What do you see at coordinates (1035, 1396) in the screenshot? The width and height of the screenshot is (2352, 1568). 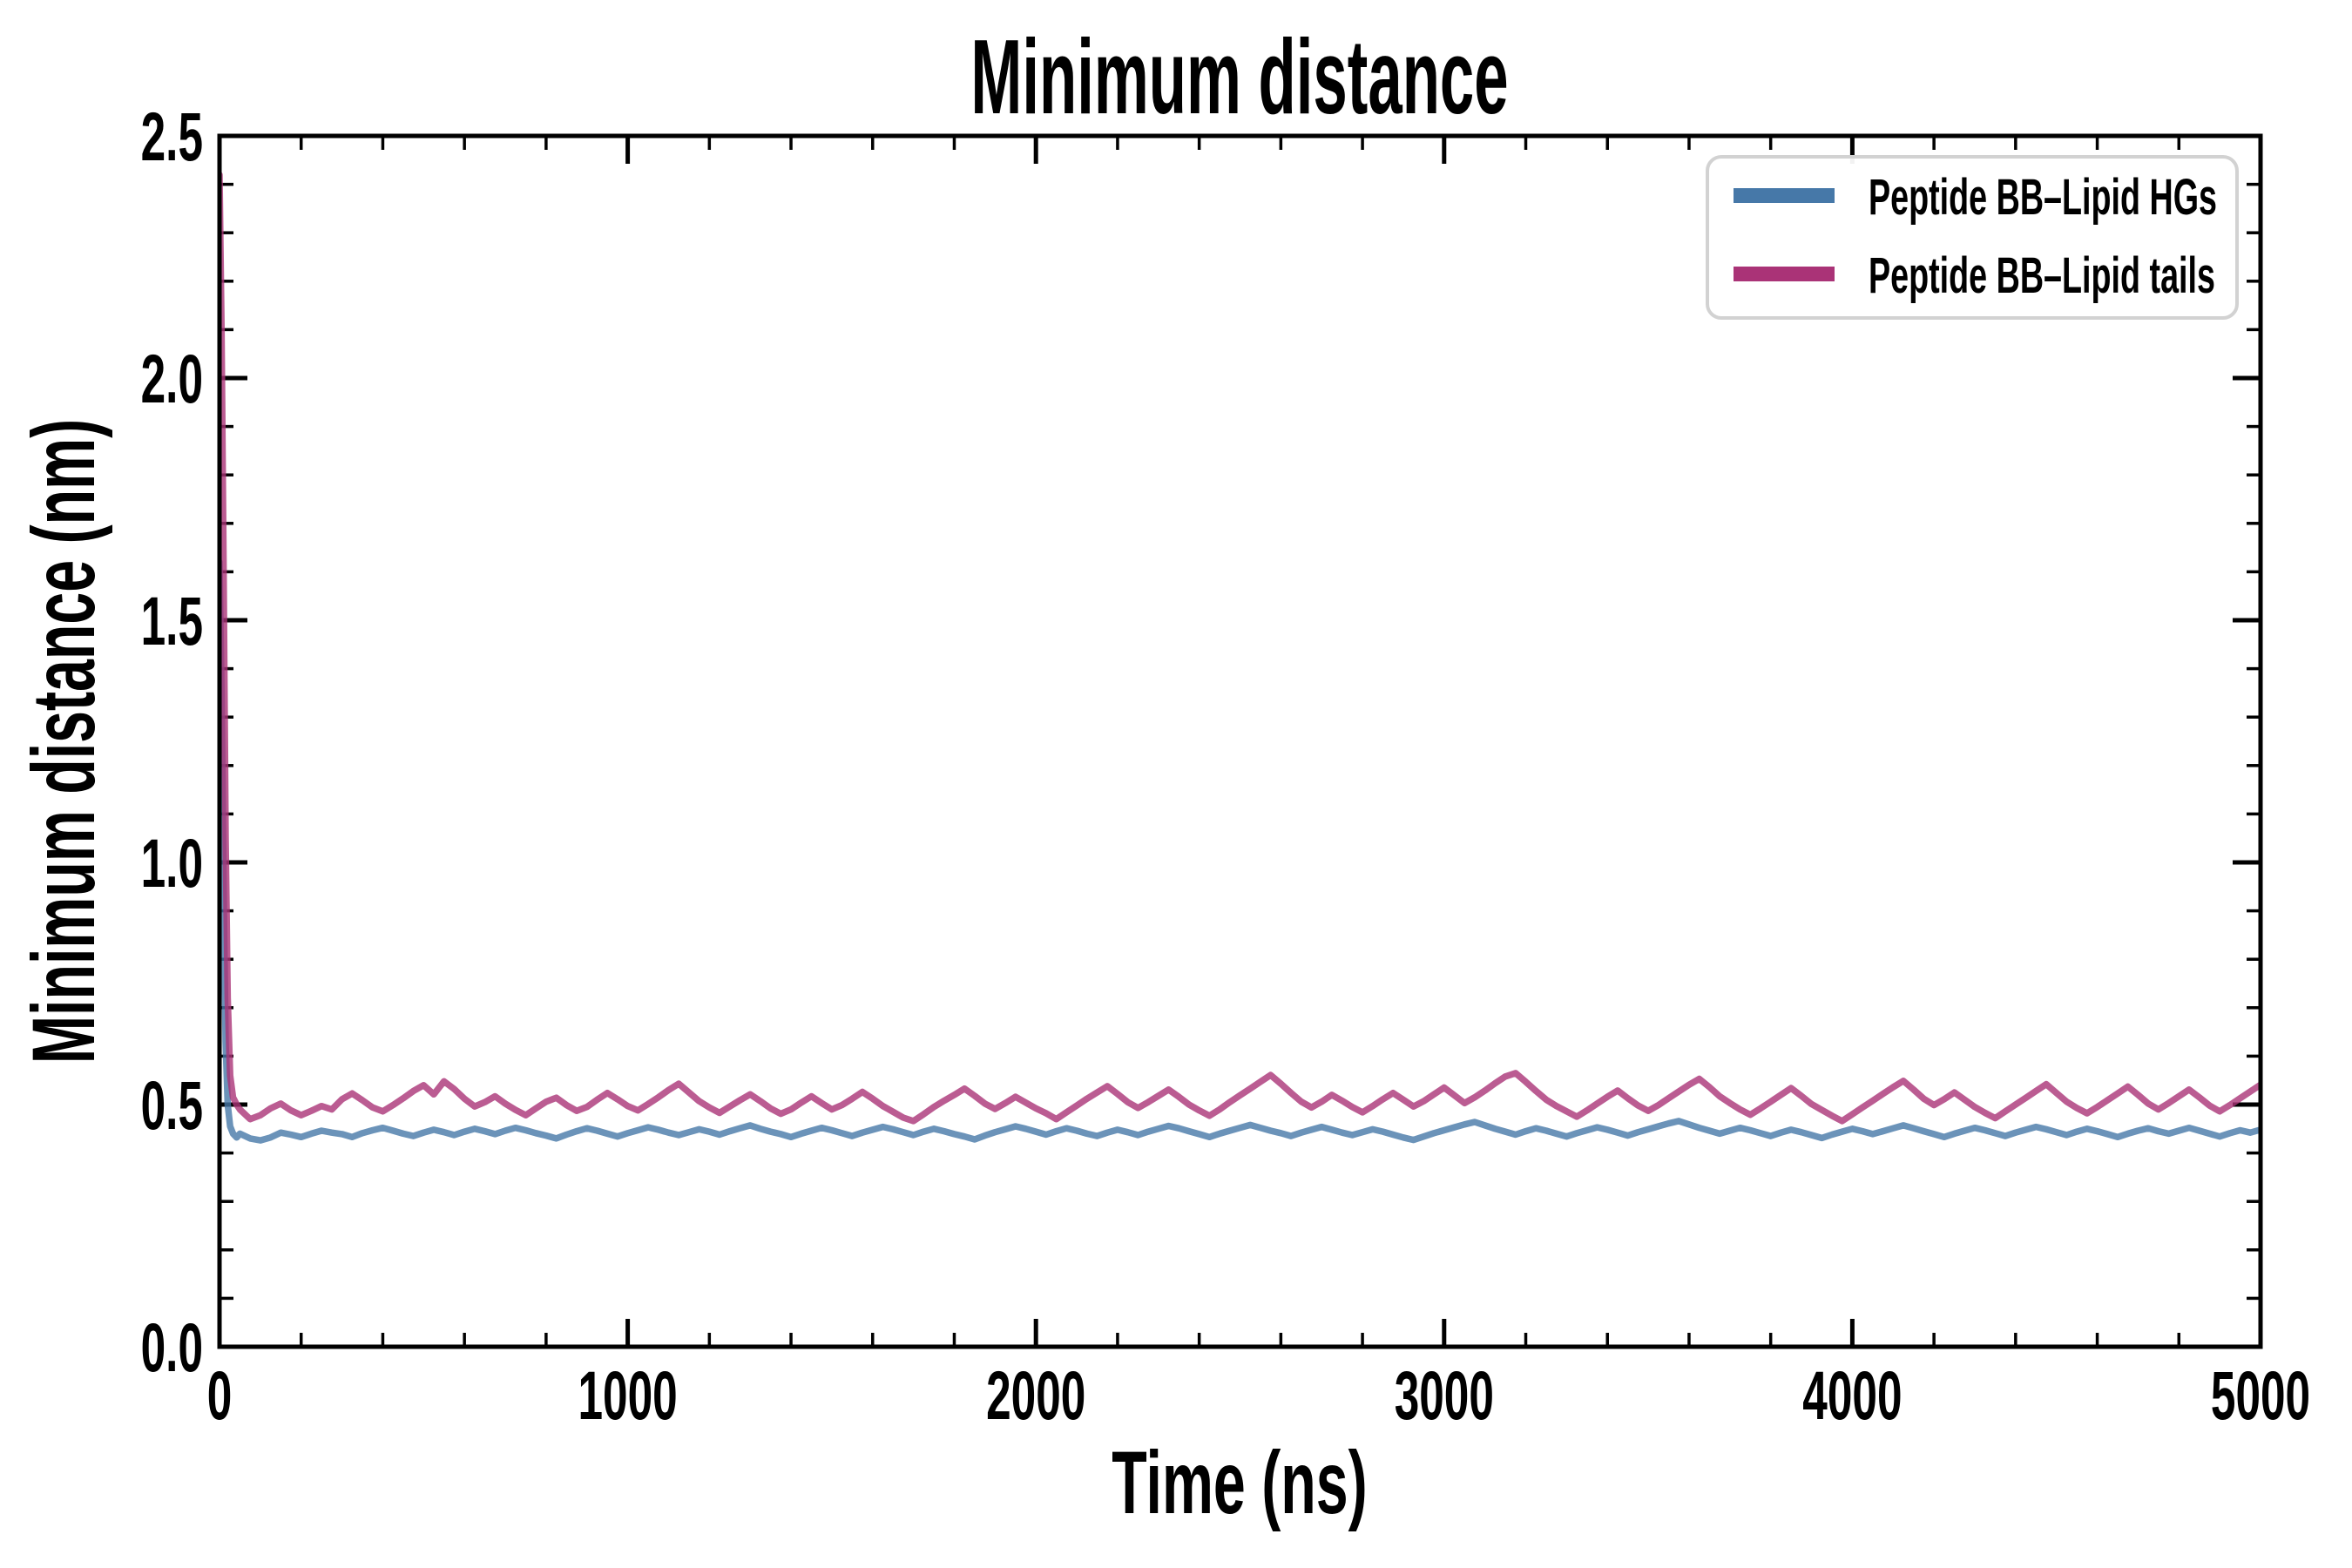 I see `x-tick-label: 2000` at bounding box center [1035, 1396].